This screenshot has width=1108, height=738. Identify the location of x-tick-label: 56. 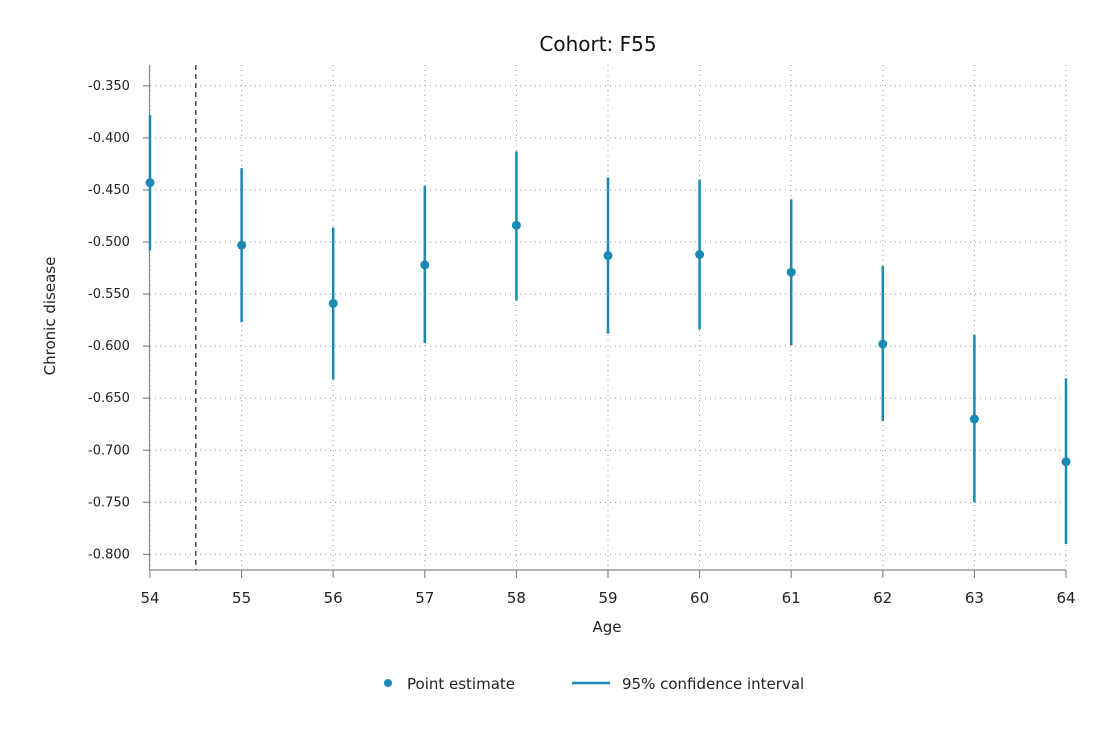
(333, 598).